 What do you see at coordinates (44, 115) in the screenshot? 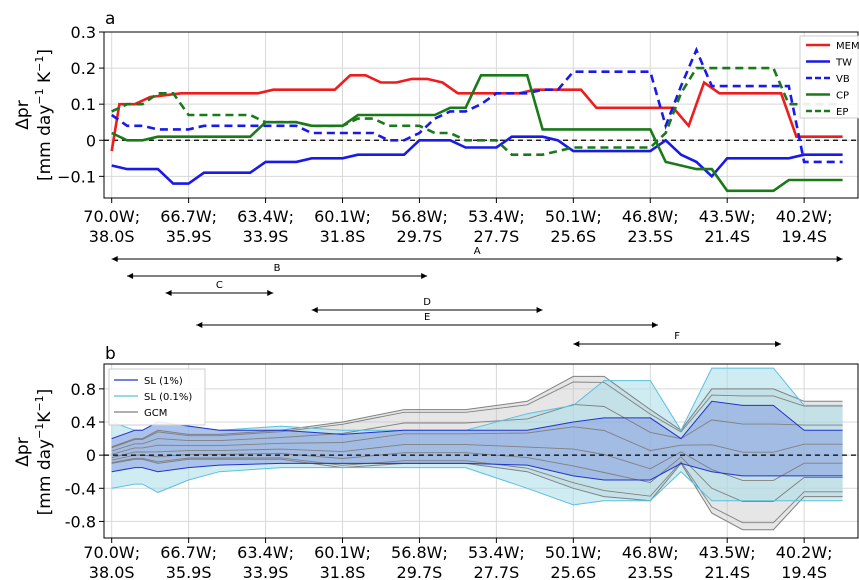
I see `panel-a-ylabel-unit: [mm day−1 K−1]` at bounding box center [44, 115].